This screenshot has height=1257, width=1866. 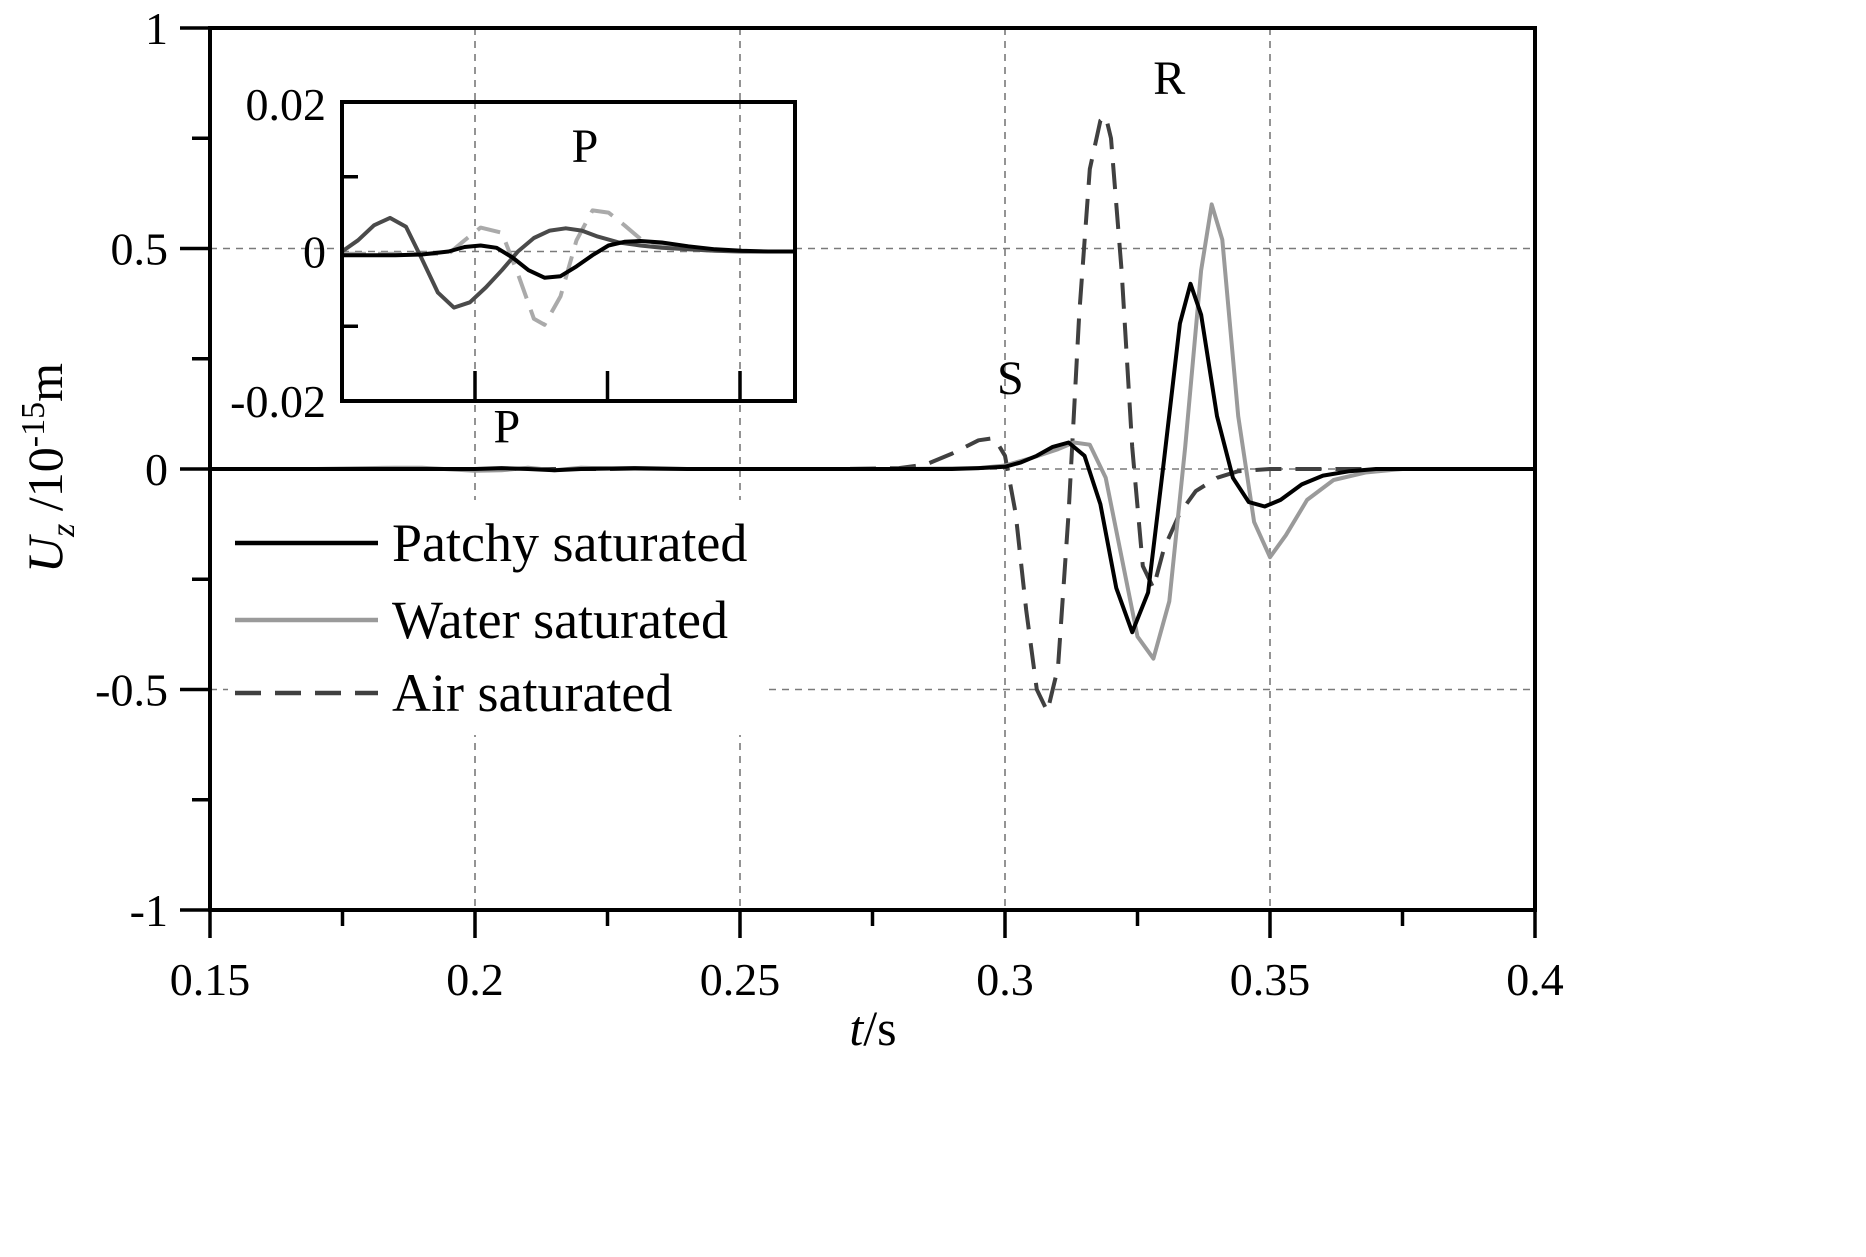 What do you see at coordinates (314, 252) in the screenshot?
I see `inset-y-tick-label: 0` at bounding box center [314, 252].